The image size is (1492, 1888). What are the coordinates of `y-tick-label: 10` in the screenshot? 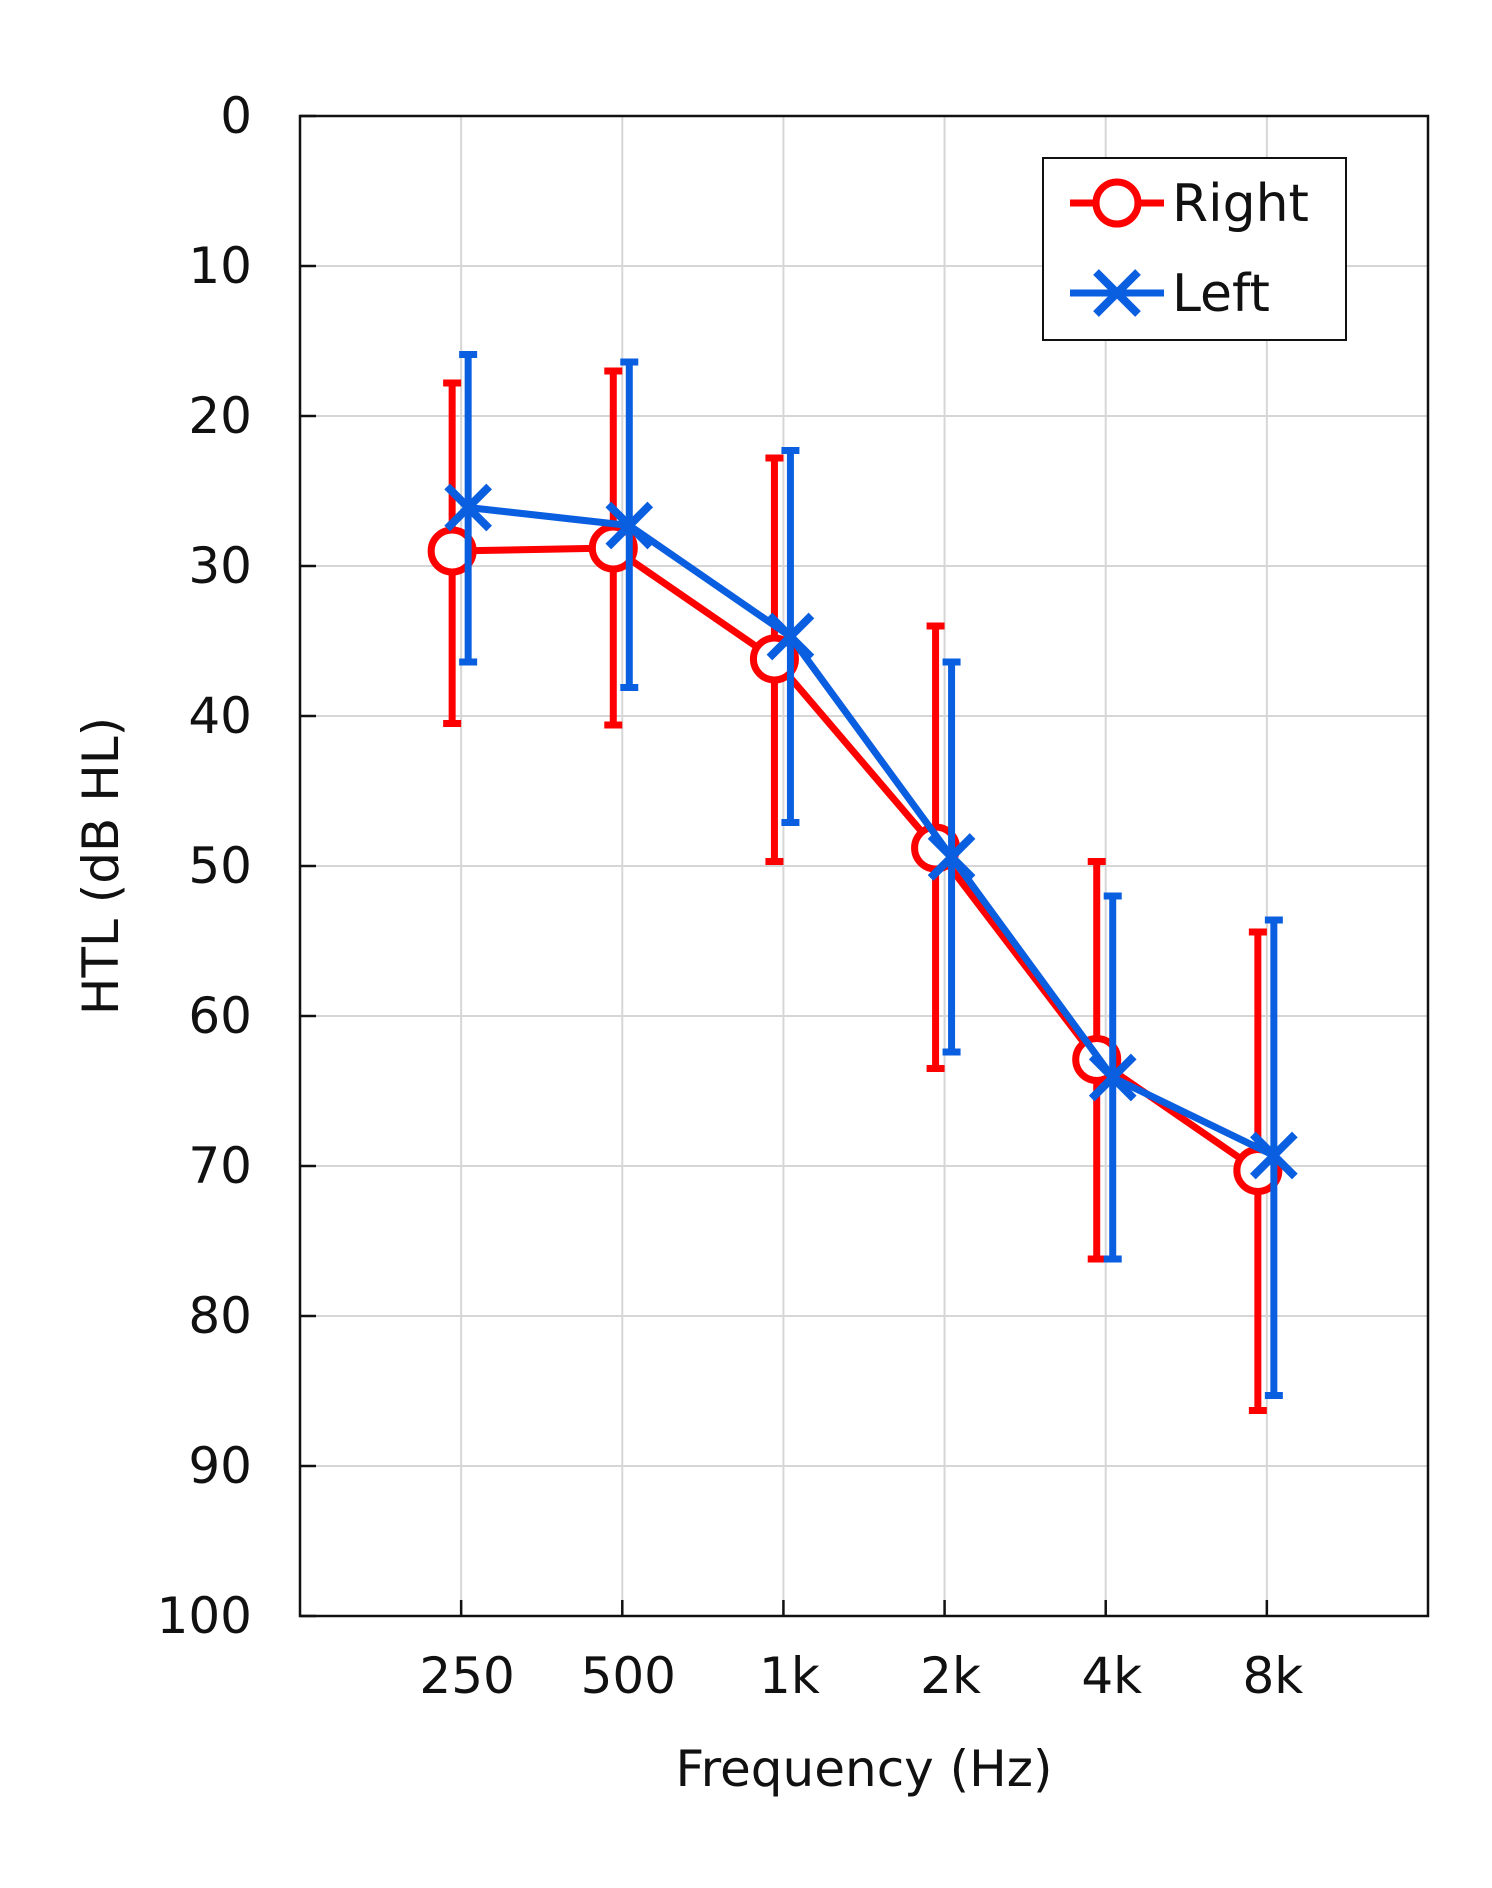 It's located at (220, 266).